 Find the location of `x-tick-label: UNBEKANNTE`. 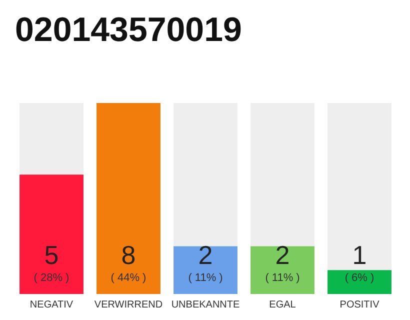

x-tick-label: UNBEKANNTE is located at coordinates (205, 305).